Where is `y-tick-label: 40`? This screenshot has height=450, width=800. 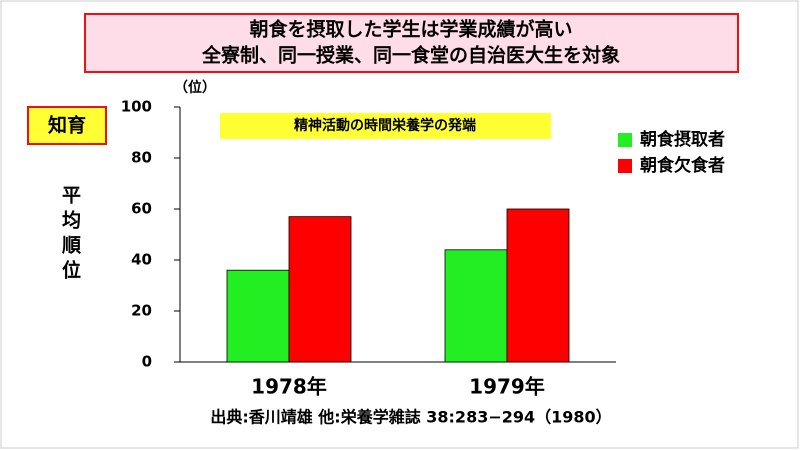 y-tick-label: 40 is located at coordinates (141, 260).